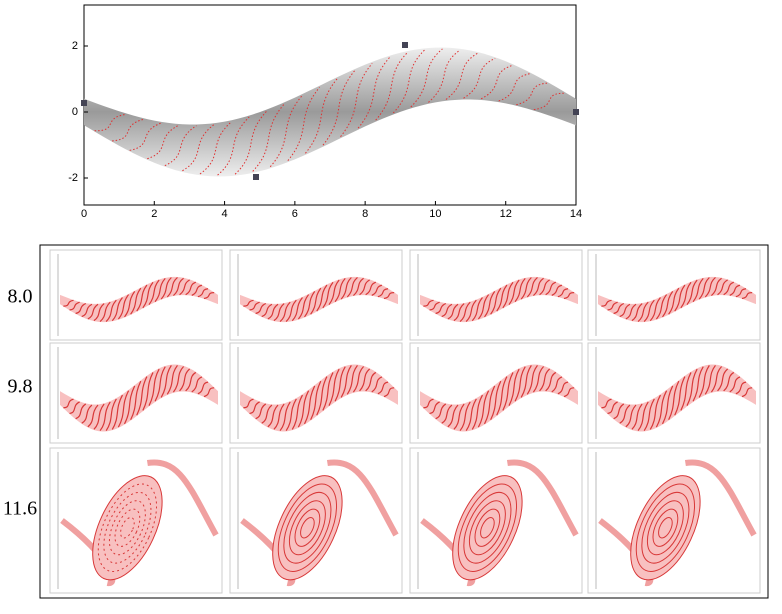  What do you see at coordinates (435, 214) in the screenshot?
I see `x-tick-label: 10` at bounding box center [435, 214].